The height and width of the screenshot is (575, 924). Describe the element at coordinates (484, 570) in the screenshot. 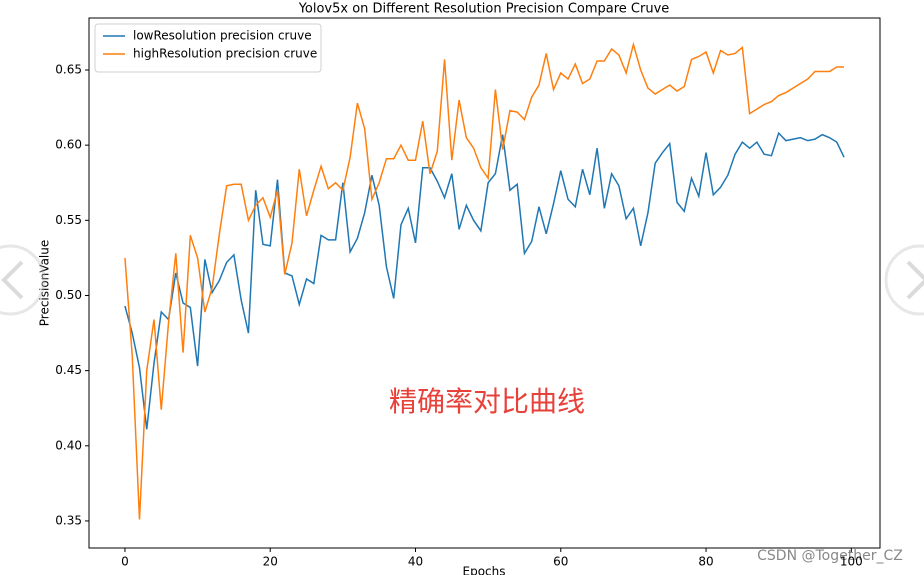

I see `x-axis-label: Epochs` at that location.